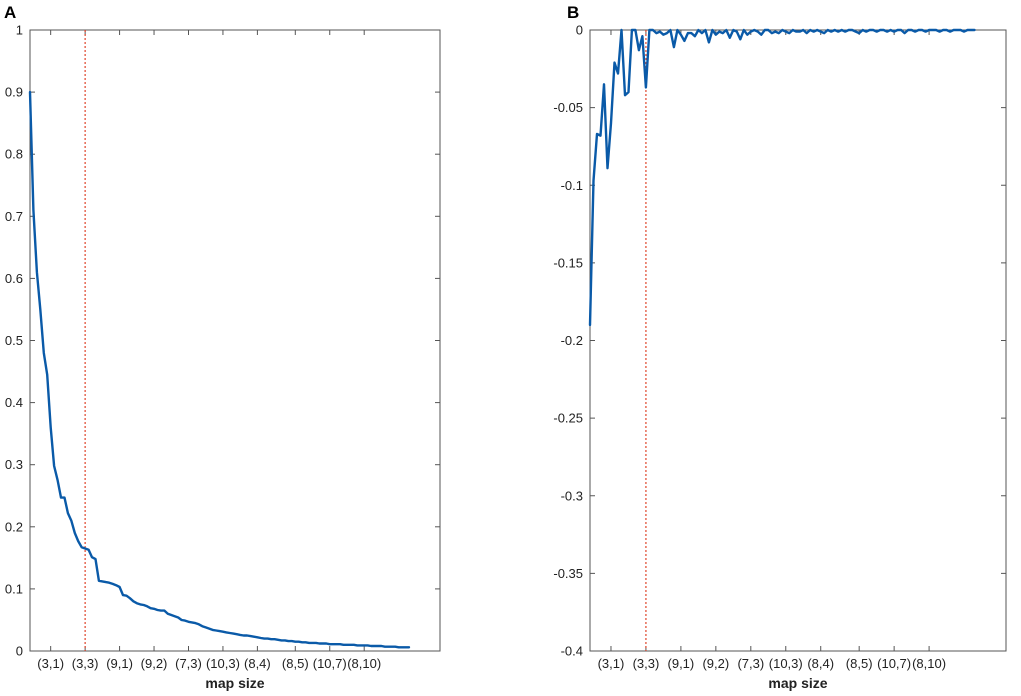  What do you see at coordinates (19, 30) in the screenshot?
I see `y-tick-label: 1` at bounding box center [19, 30].